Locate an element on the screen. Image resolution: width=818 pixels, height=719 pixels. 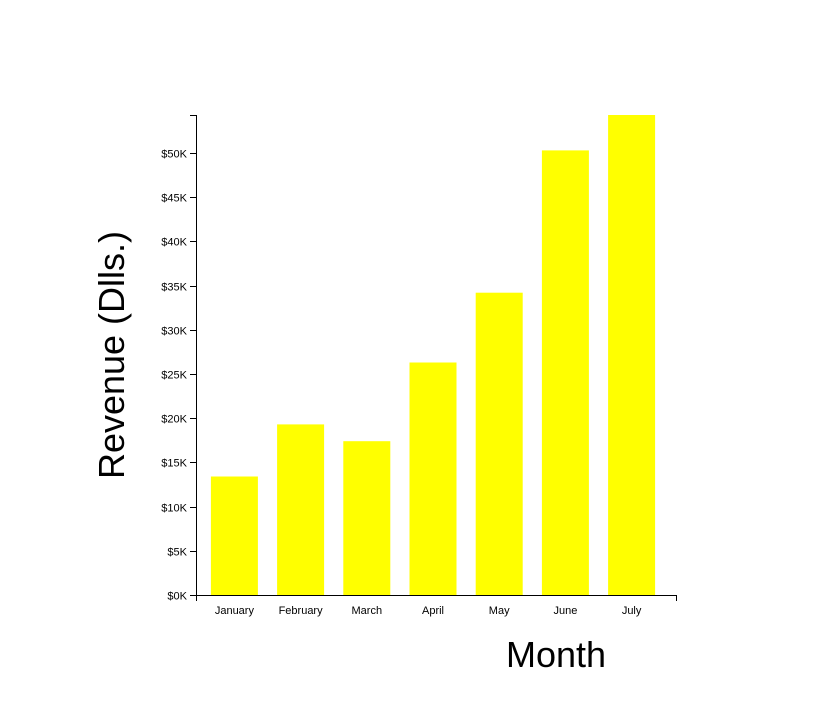
y-axis-title: Revenue (Dlls.) is located at coordinates (111, 355).